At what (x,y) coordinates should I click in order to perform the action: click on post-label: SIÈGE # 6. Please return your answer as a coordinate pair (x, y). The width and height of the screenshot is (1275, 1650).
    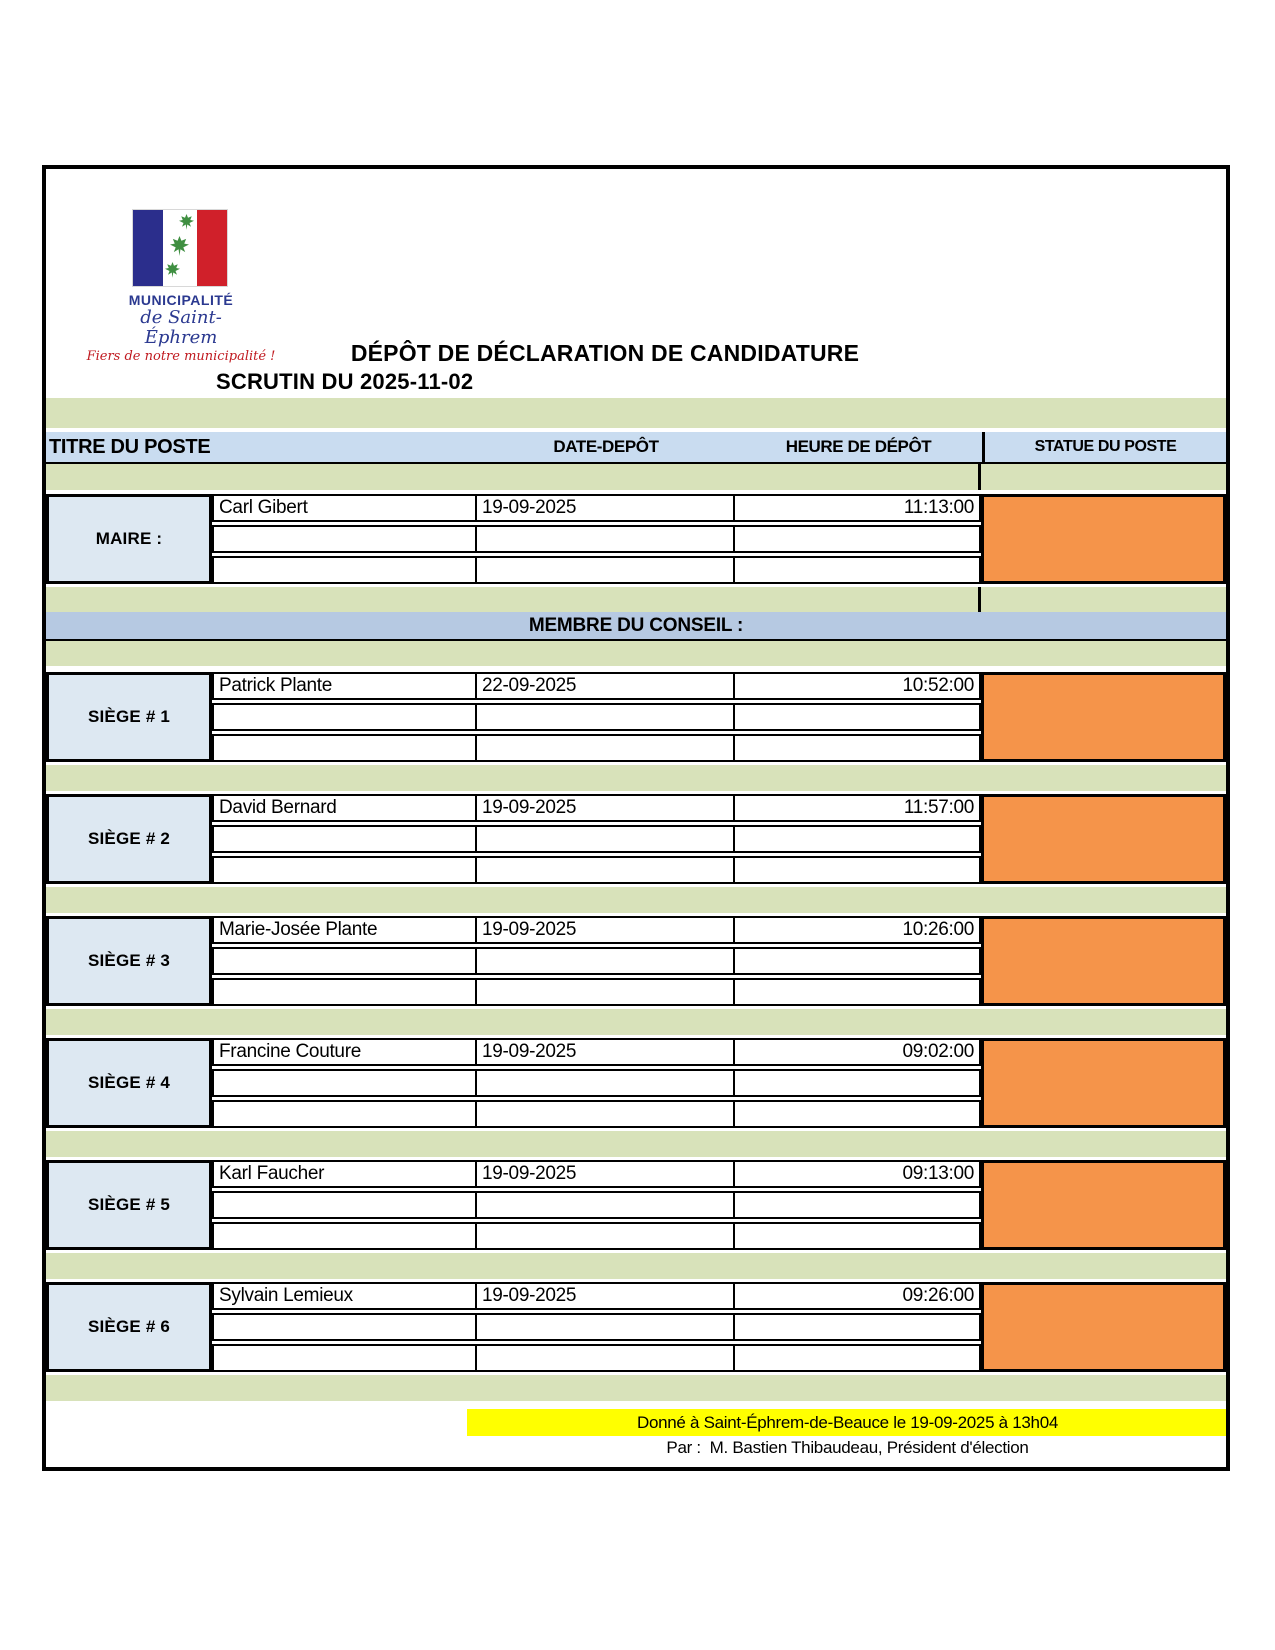
    Looking at the image, I should click on (129, 1327).